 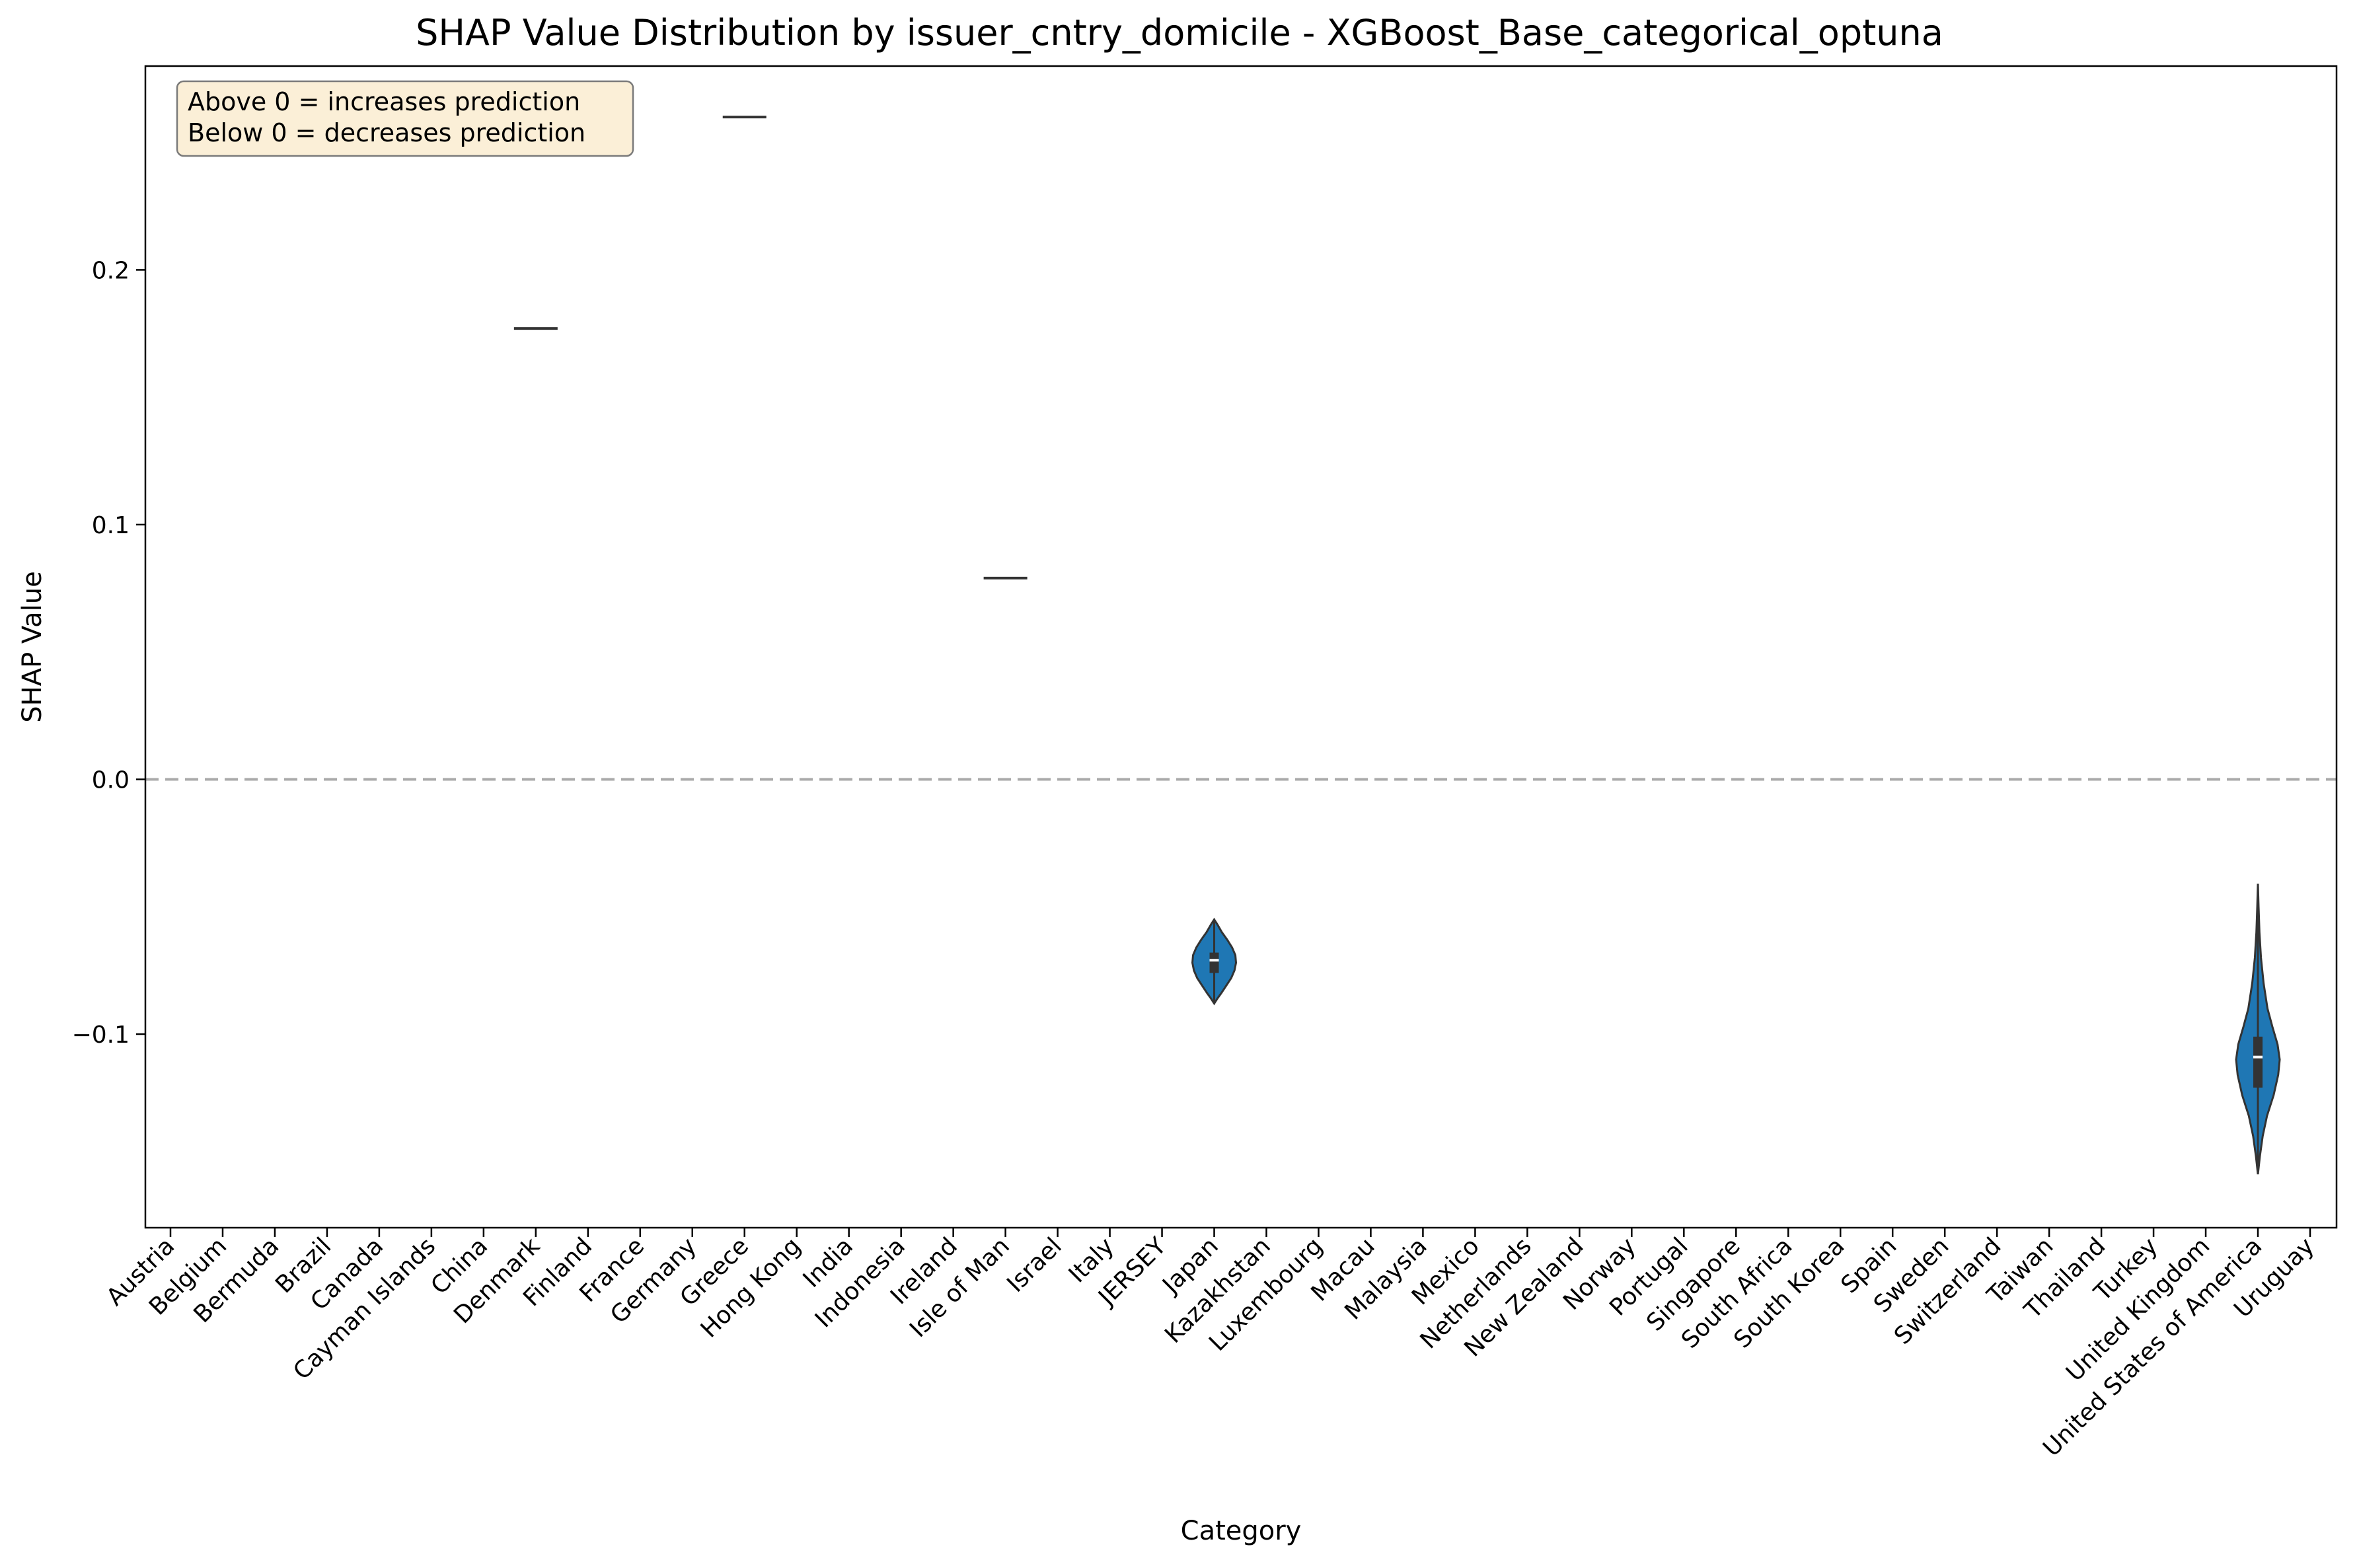 I want to click on annotation-line-1: Above 0 = increases prediction, so click(x=384, y=101).